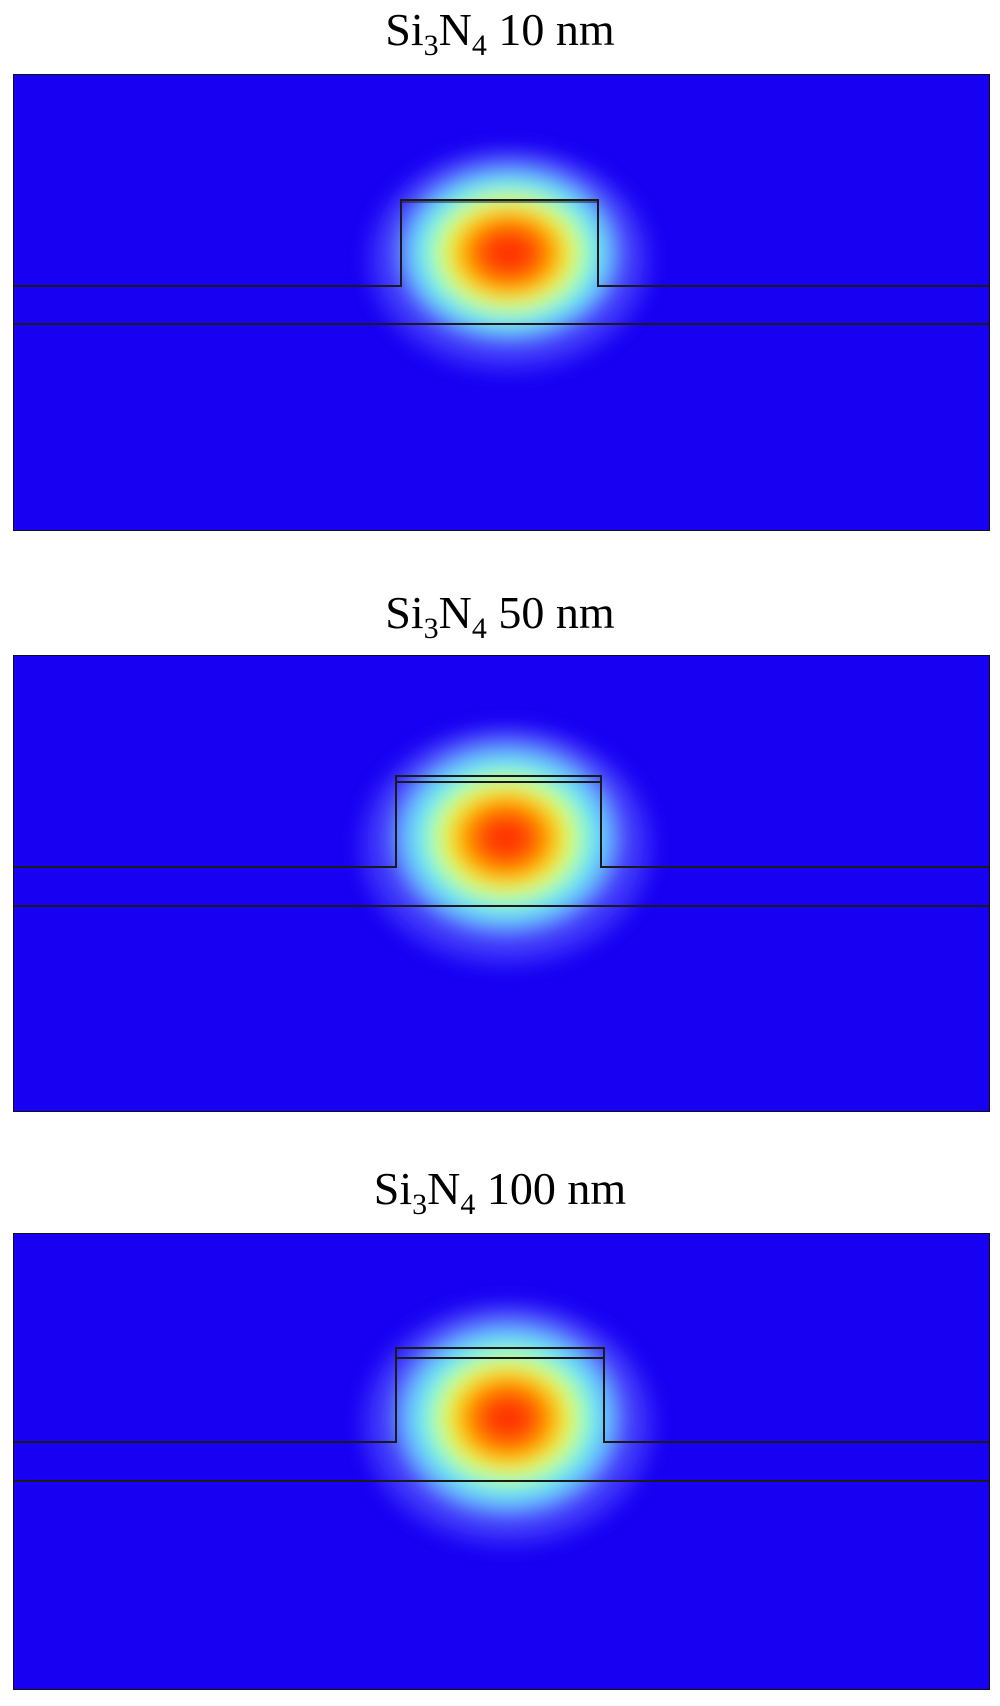 This screenshot has width=1000, height=1706. I want to click on title-rest: 50 nm, so click(550, 612).